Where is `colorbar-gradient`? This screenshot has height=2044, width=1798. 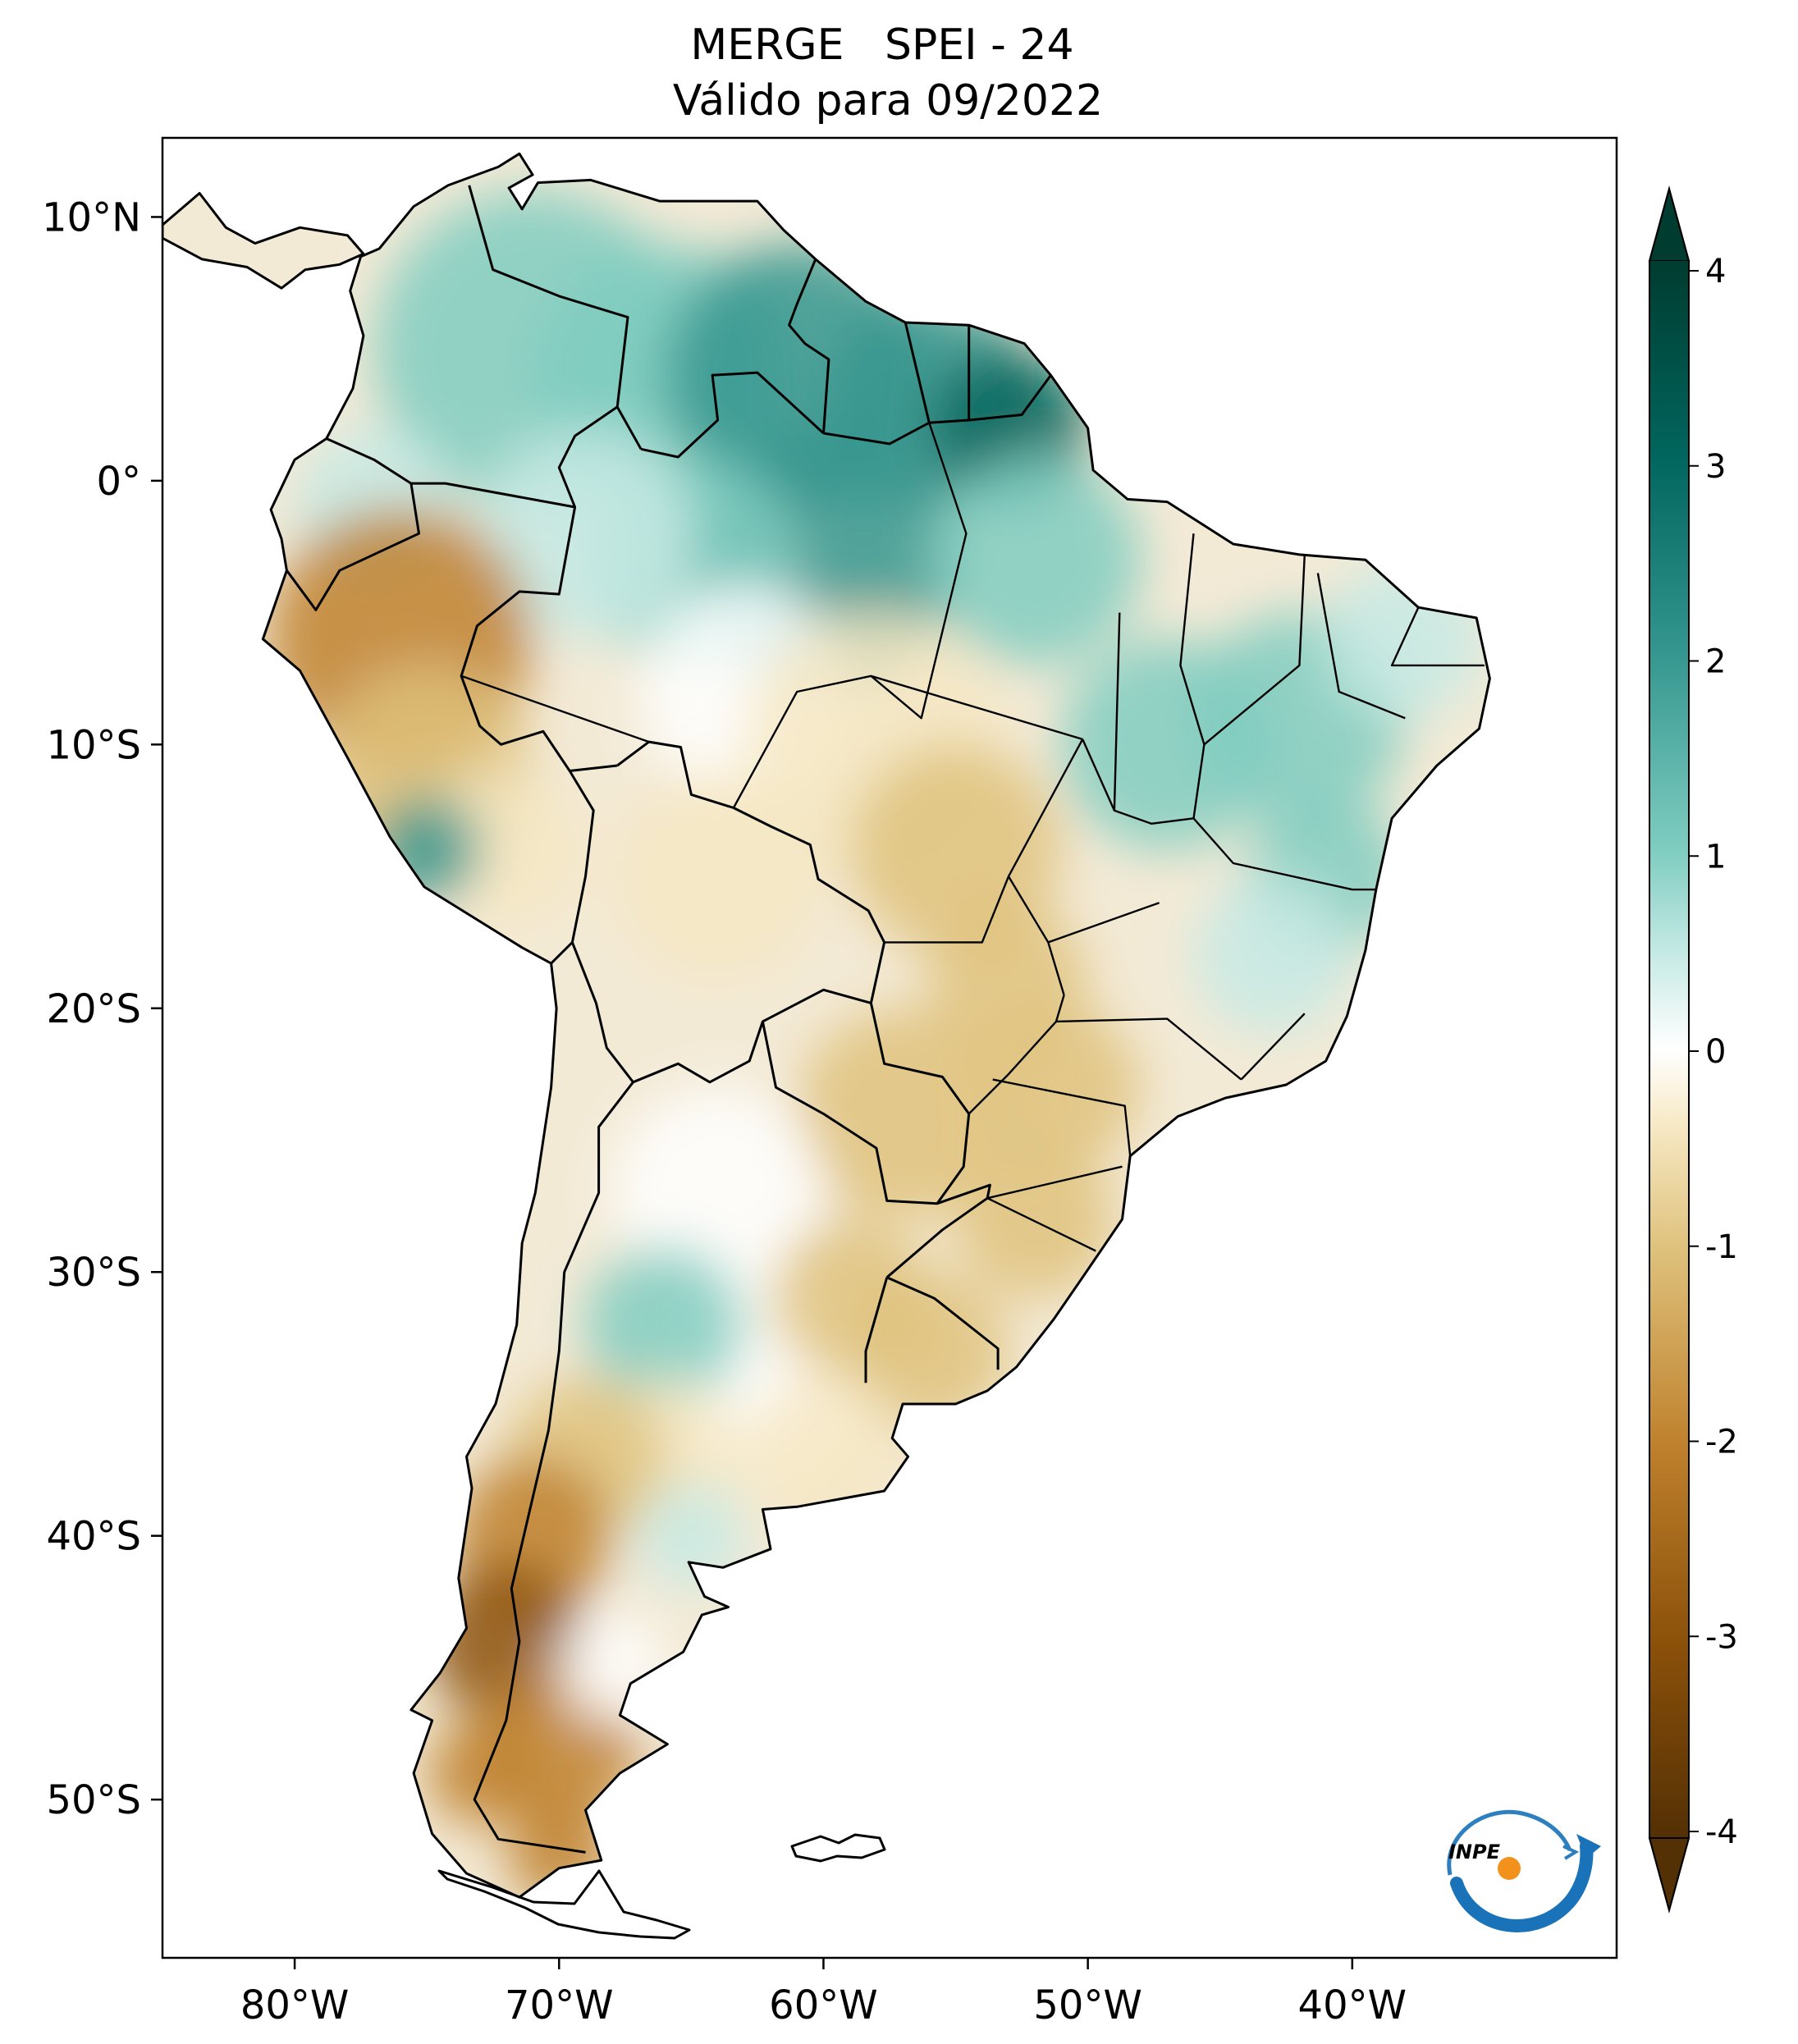 colorbar-gradient is located at coordinates (1669, 1049).